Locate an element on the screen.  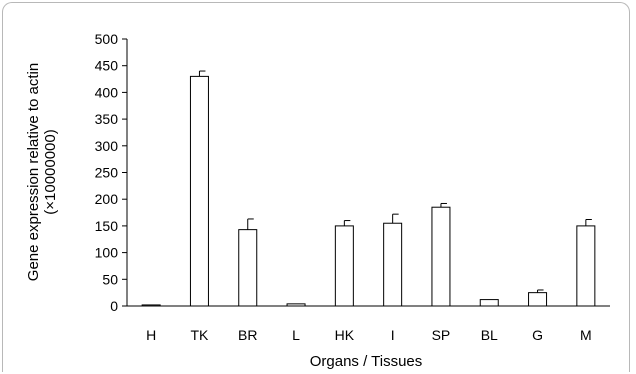
bar-I is located at coordinates (393, 264).